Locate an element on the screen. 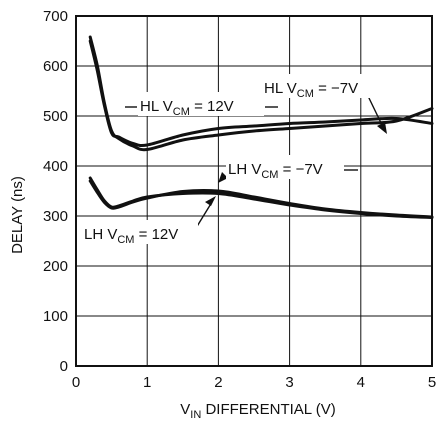 The height and width of the screenshot is (421, 446). label-bg-lh-12v is located at coordinates (140, 232).